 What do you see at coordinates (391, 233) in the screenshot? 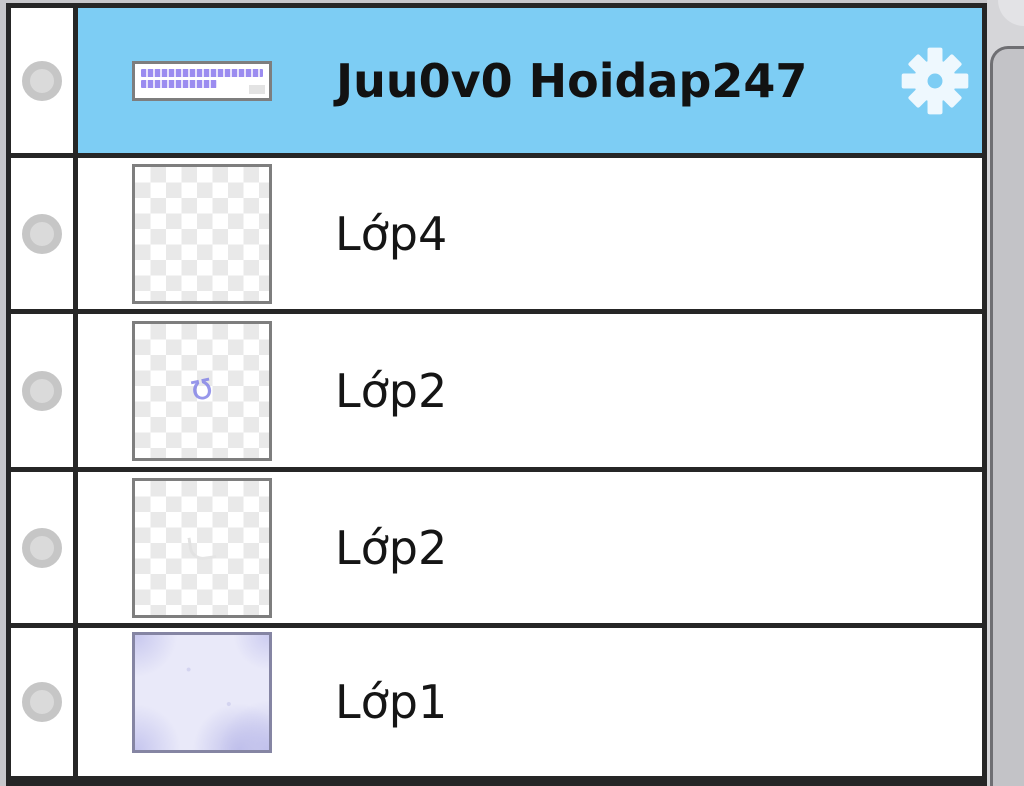
I see `layer-label: Lớp4` at bounding box center [391, 233].